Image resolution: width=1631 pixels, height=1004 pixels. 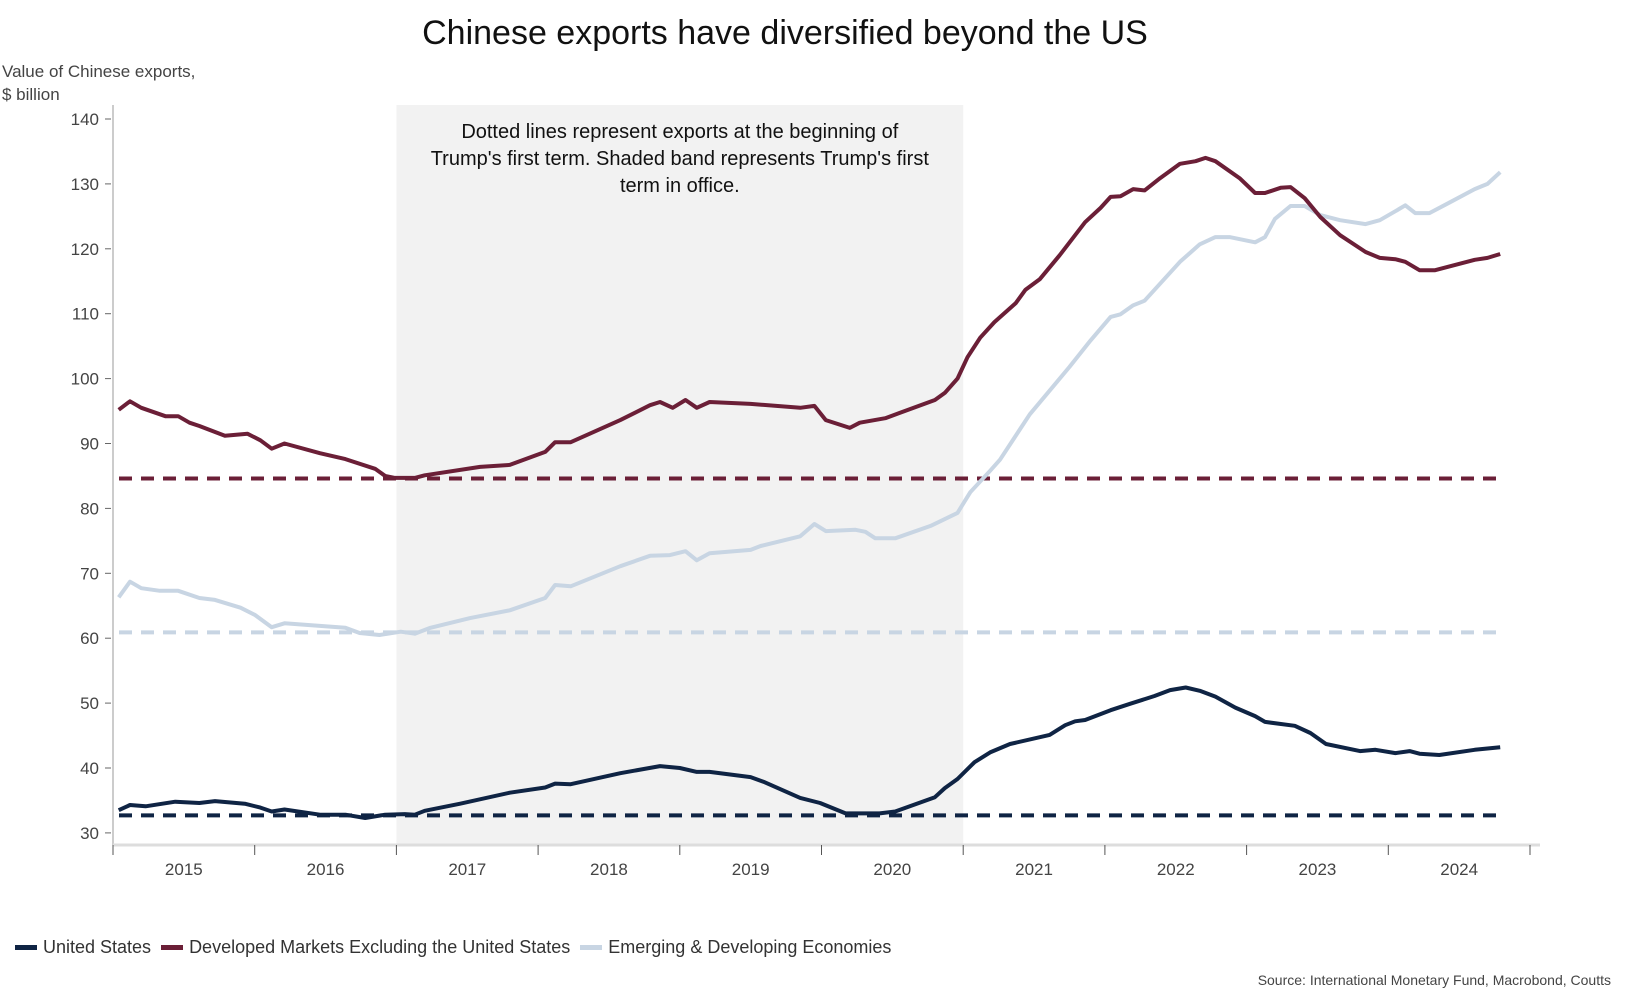 What do you see at coordinates (750, 947) in the screenshot?
I see `legend-label: Emerging & Developing Economies` at bounding box center [750, 947].